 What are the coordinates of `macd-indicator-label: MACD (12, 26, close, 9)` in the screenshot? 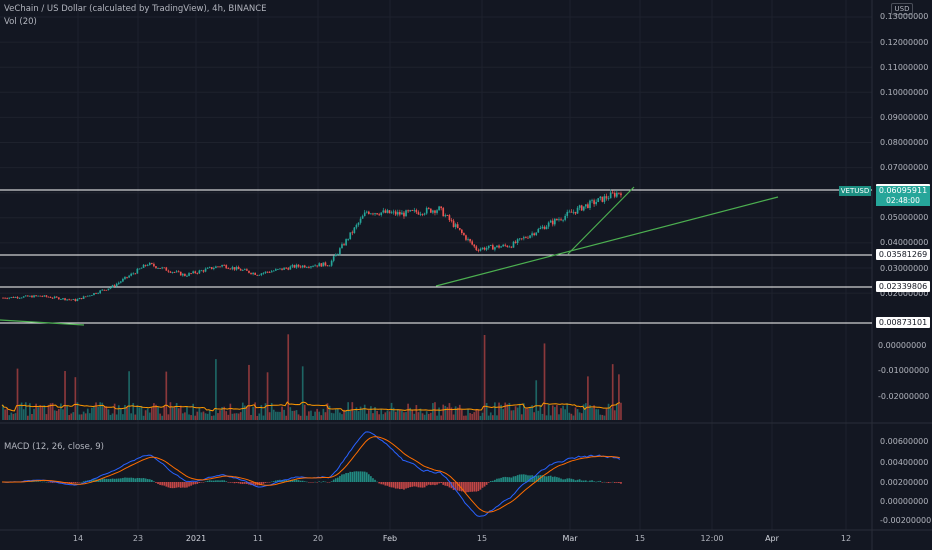 It's located at (54, 447).